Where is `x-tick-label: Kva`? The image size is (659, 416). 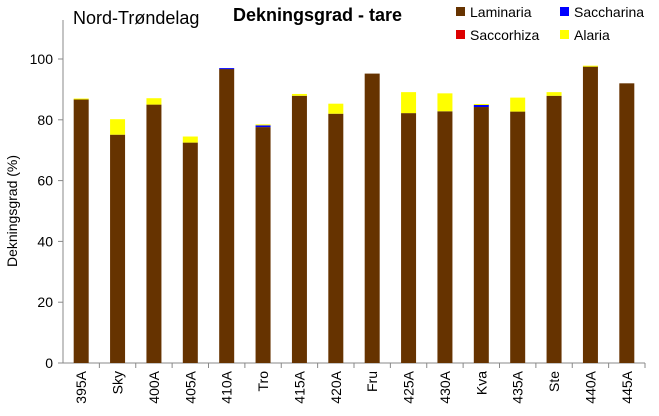 x-tick-label: Kva is located at coordinates (481, 383).